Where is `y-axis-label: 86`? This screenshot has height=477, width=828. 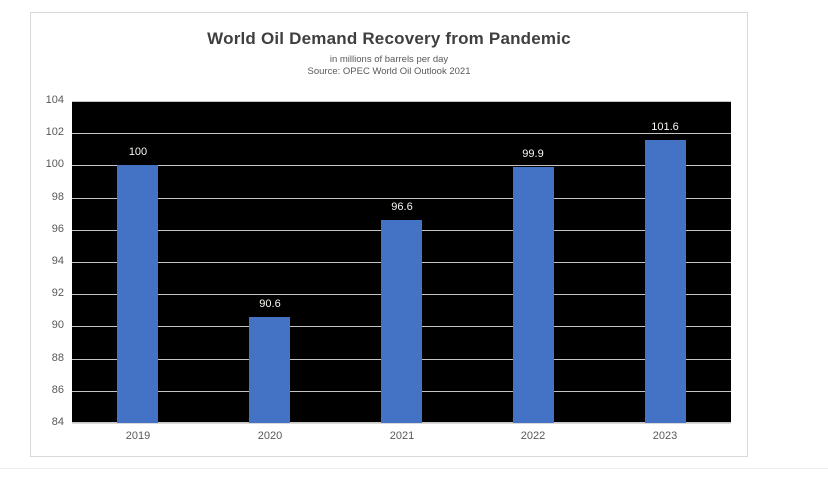 y-axis-label: 86 is located at coordinates (57, 390).